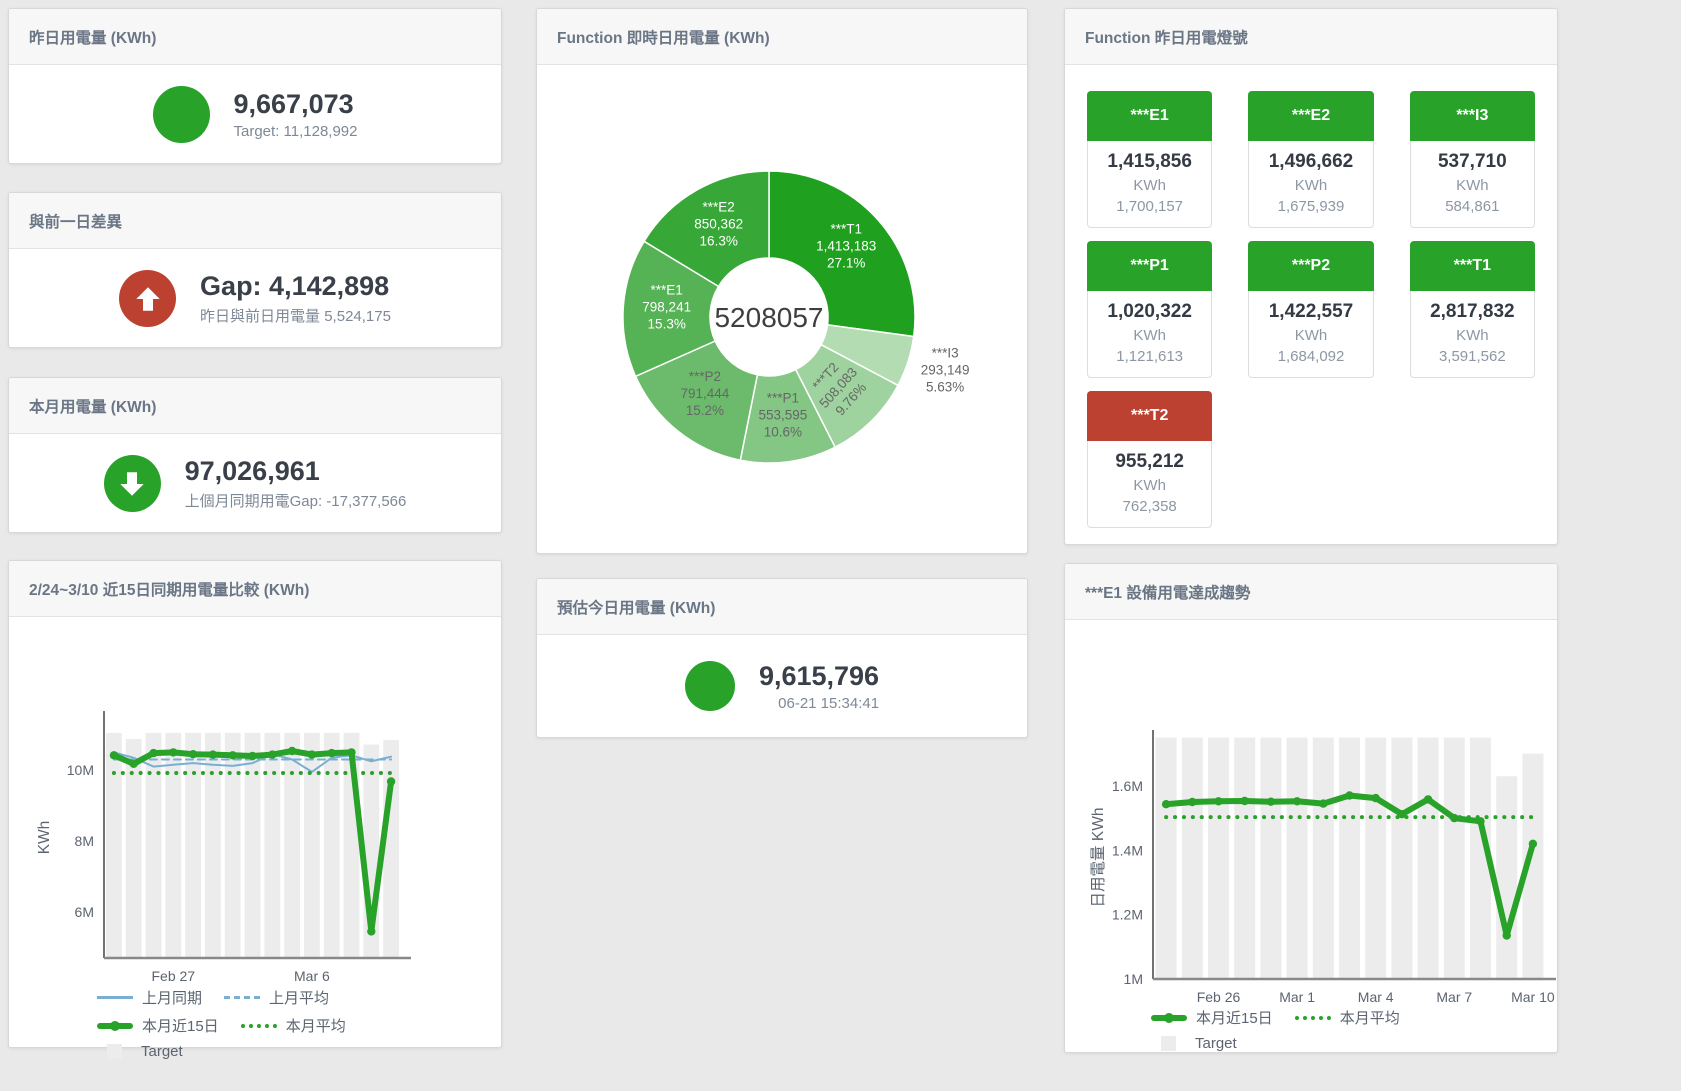  I want to click on svg-text: Feb 27, so click(174, 975).